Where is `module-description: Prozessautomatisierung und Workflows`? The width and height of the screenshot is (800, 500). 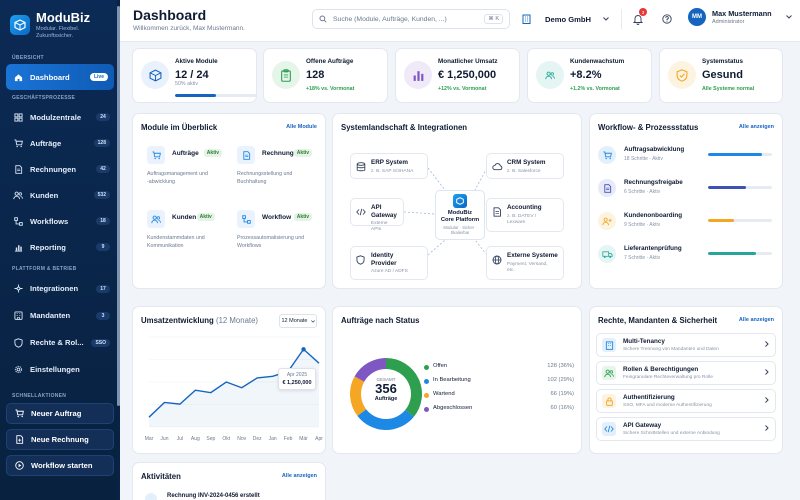
module-description: Prozessautomatisierung und Workflows is located at coordinates (271, 242).